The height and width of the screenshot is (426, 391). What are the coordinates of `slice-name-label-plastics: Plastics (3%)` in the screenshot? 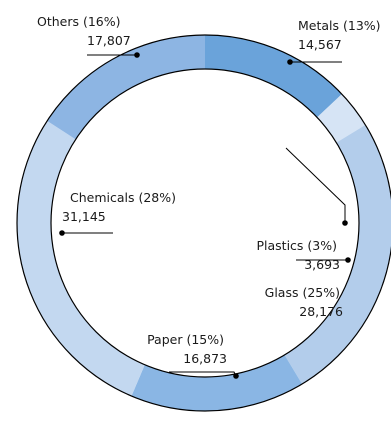 It's located at (297, 245).